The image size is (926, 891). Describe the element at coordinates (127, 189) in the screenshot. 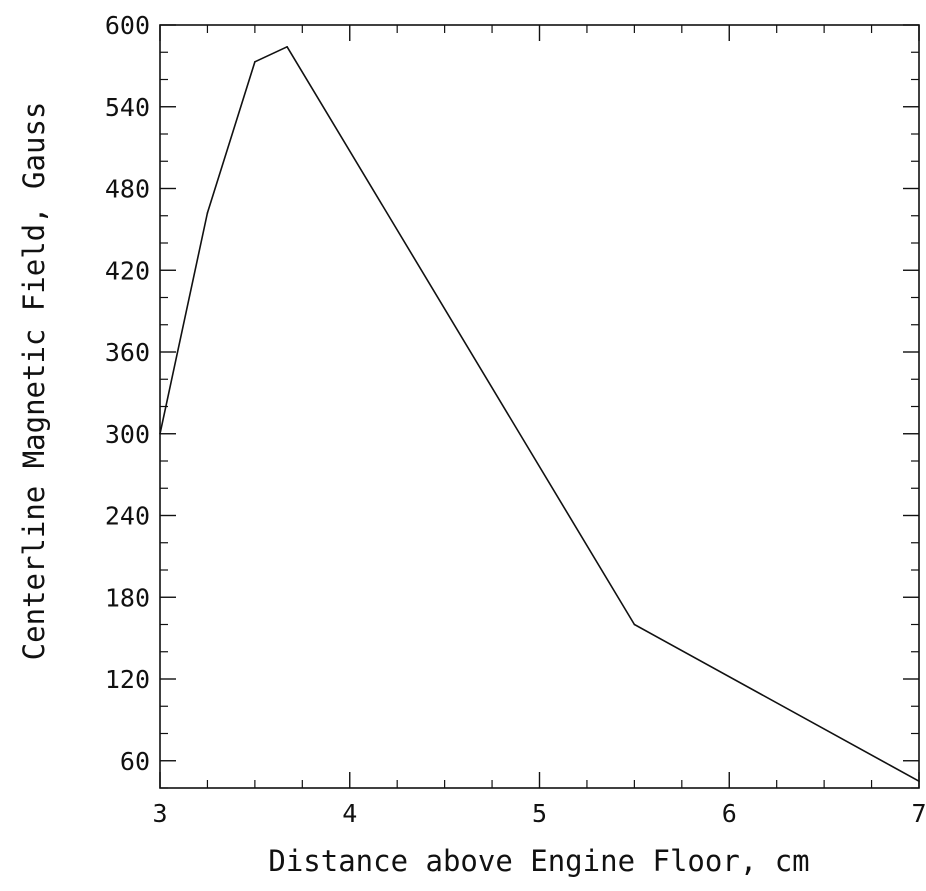

I see `y-tick-label: 480` at that location.